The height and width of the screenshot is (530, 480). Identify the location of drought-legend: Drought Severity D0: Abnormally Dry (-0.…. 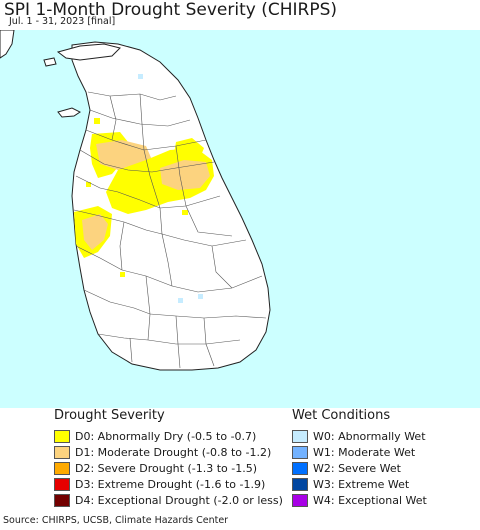
(168, 458).